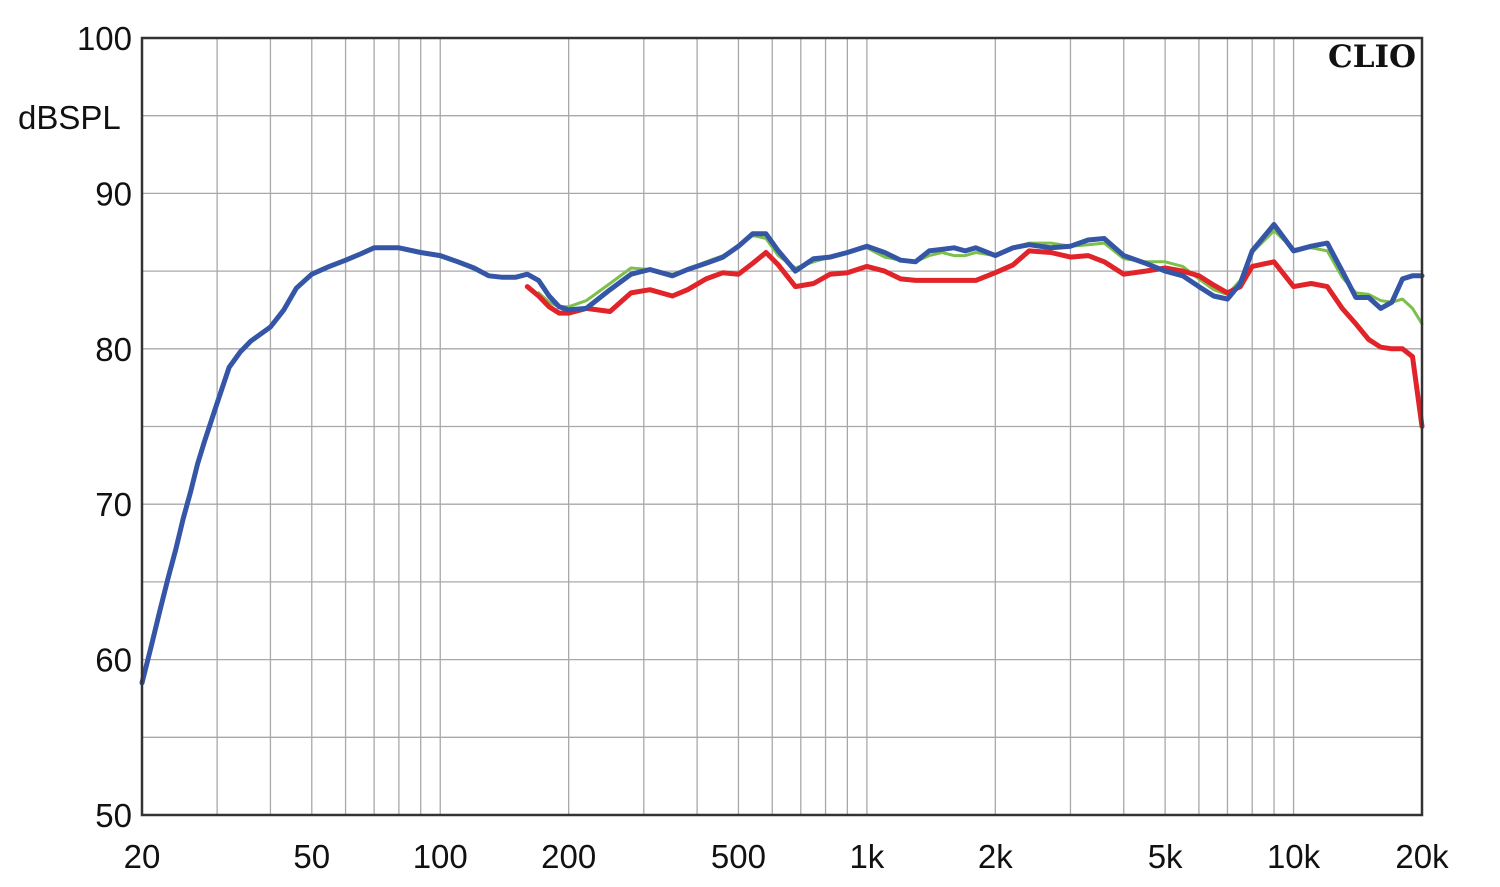 Image resolution: width=1500 pixels, height=887 pixels. I want to click on x-tick-label: 20, so click(142, 856).